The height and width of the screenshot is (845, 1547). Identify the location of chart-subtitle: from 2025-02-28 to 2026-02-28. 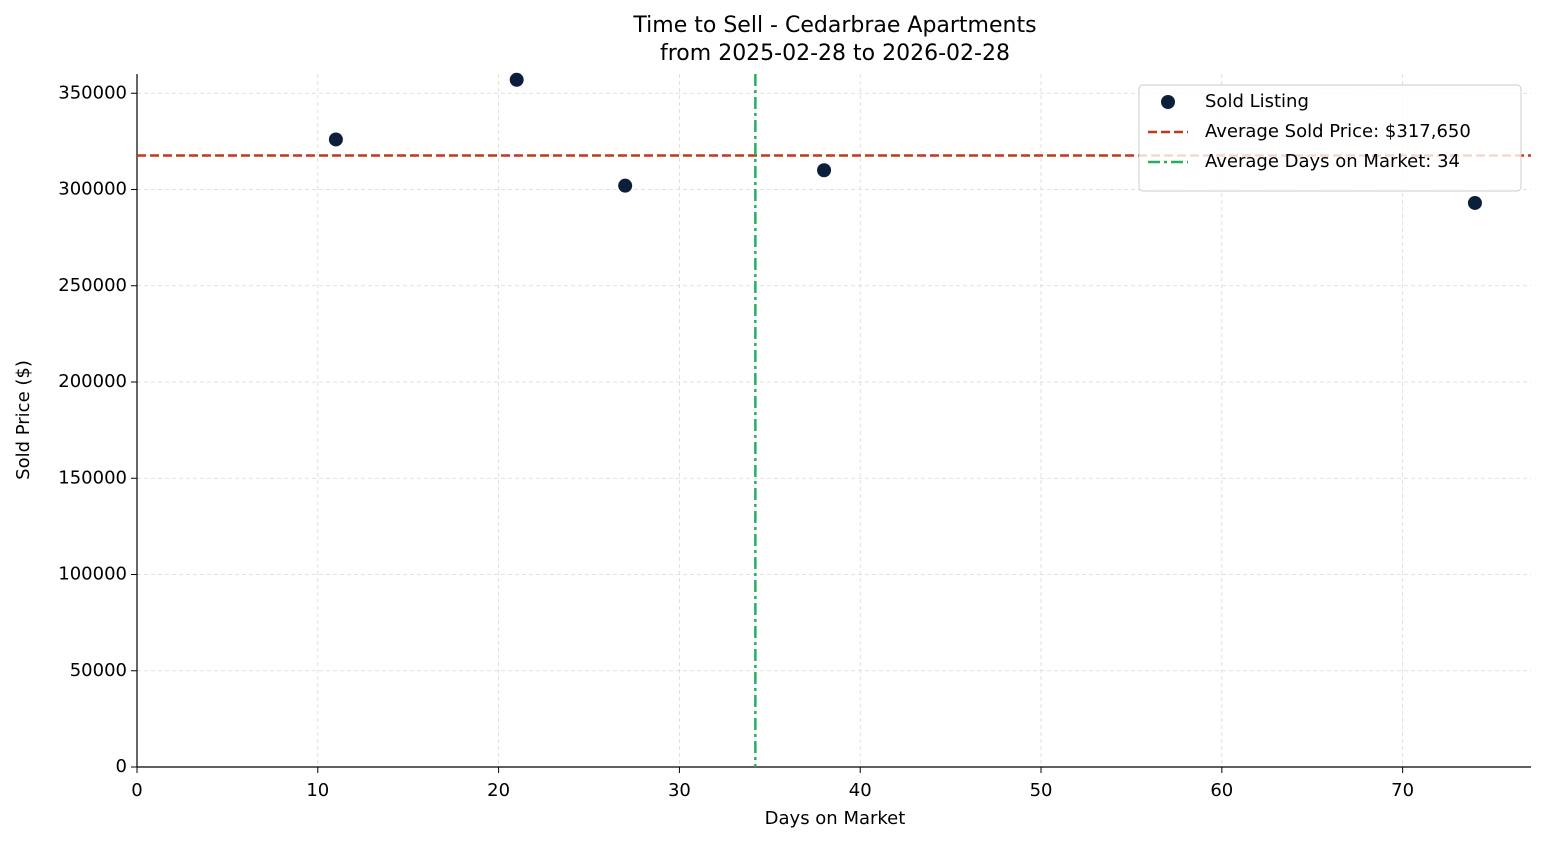
(835, 53).